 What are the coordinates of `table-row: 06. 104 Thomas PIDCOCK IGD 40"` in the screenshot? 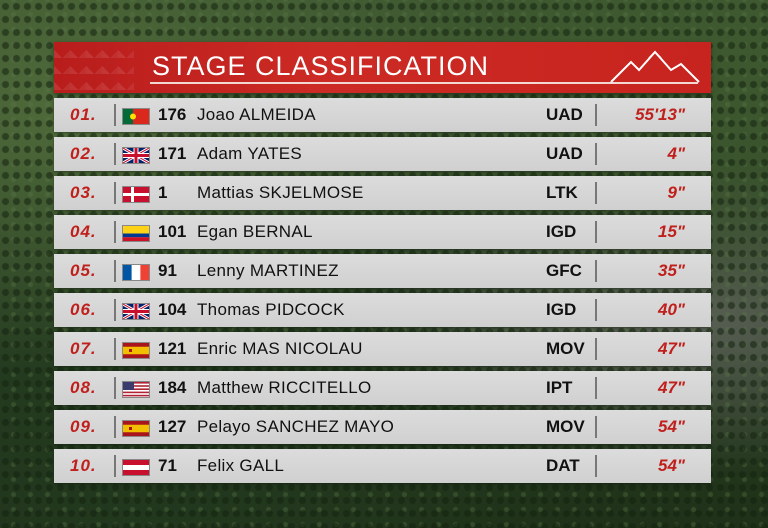 It's located at (382, 310).